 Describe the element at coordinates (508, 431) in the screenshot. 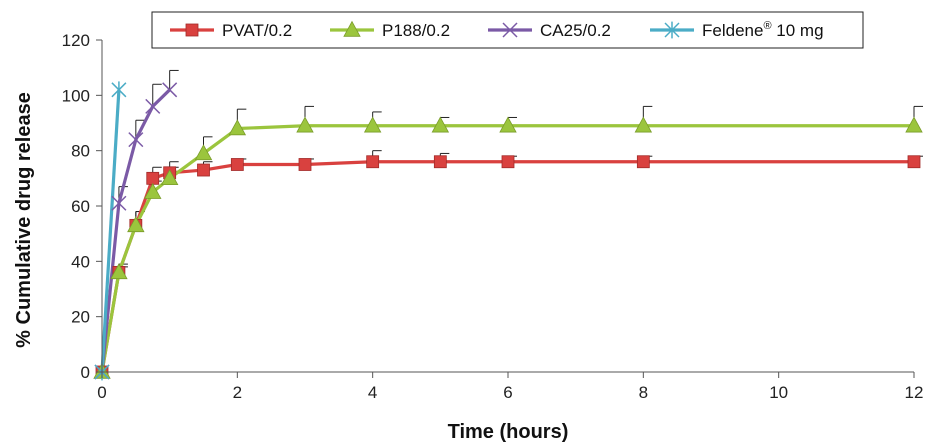

I see `x-axis-title: Time (hours)` at that location.